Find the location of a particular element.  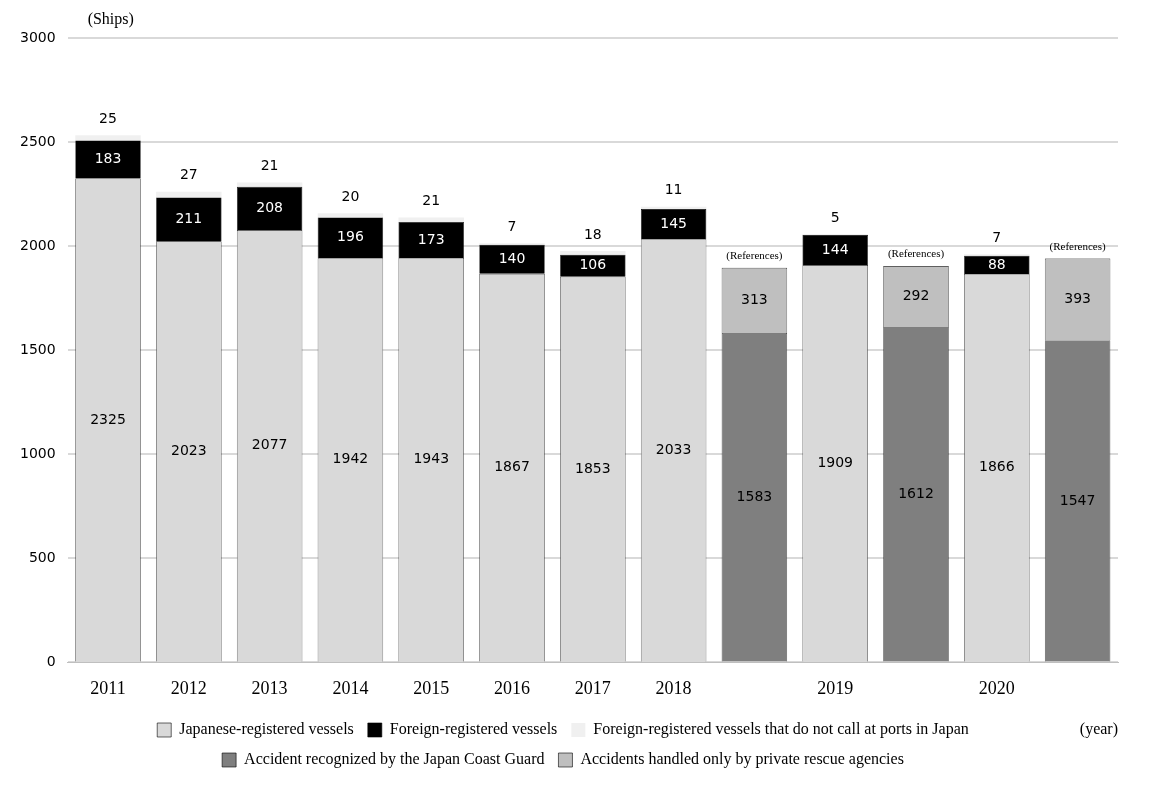

x-tick-label: 2016 is located at coordinates (512, 687).